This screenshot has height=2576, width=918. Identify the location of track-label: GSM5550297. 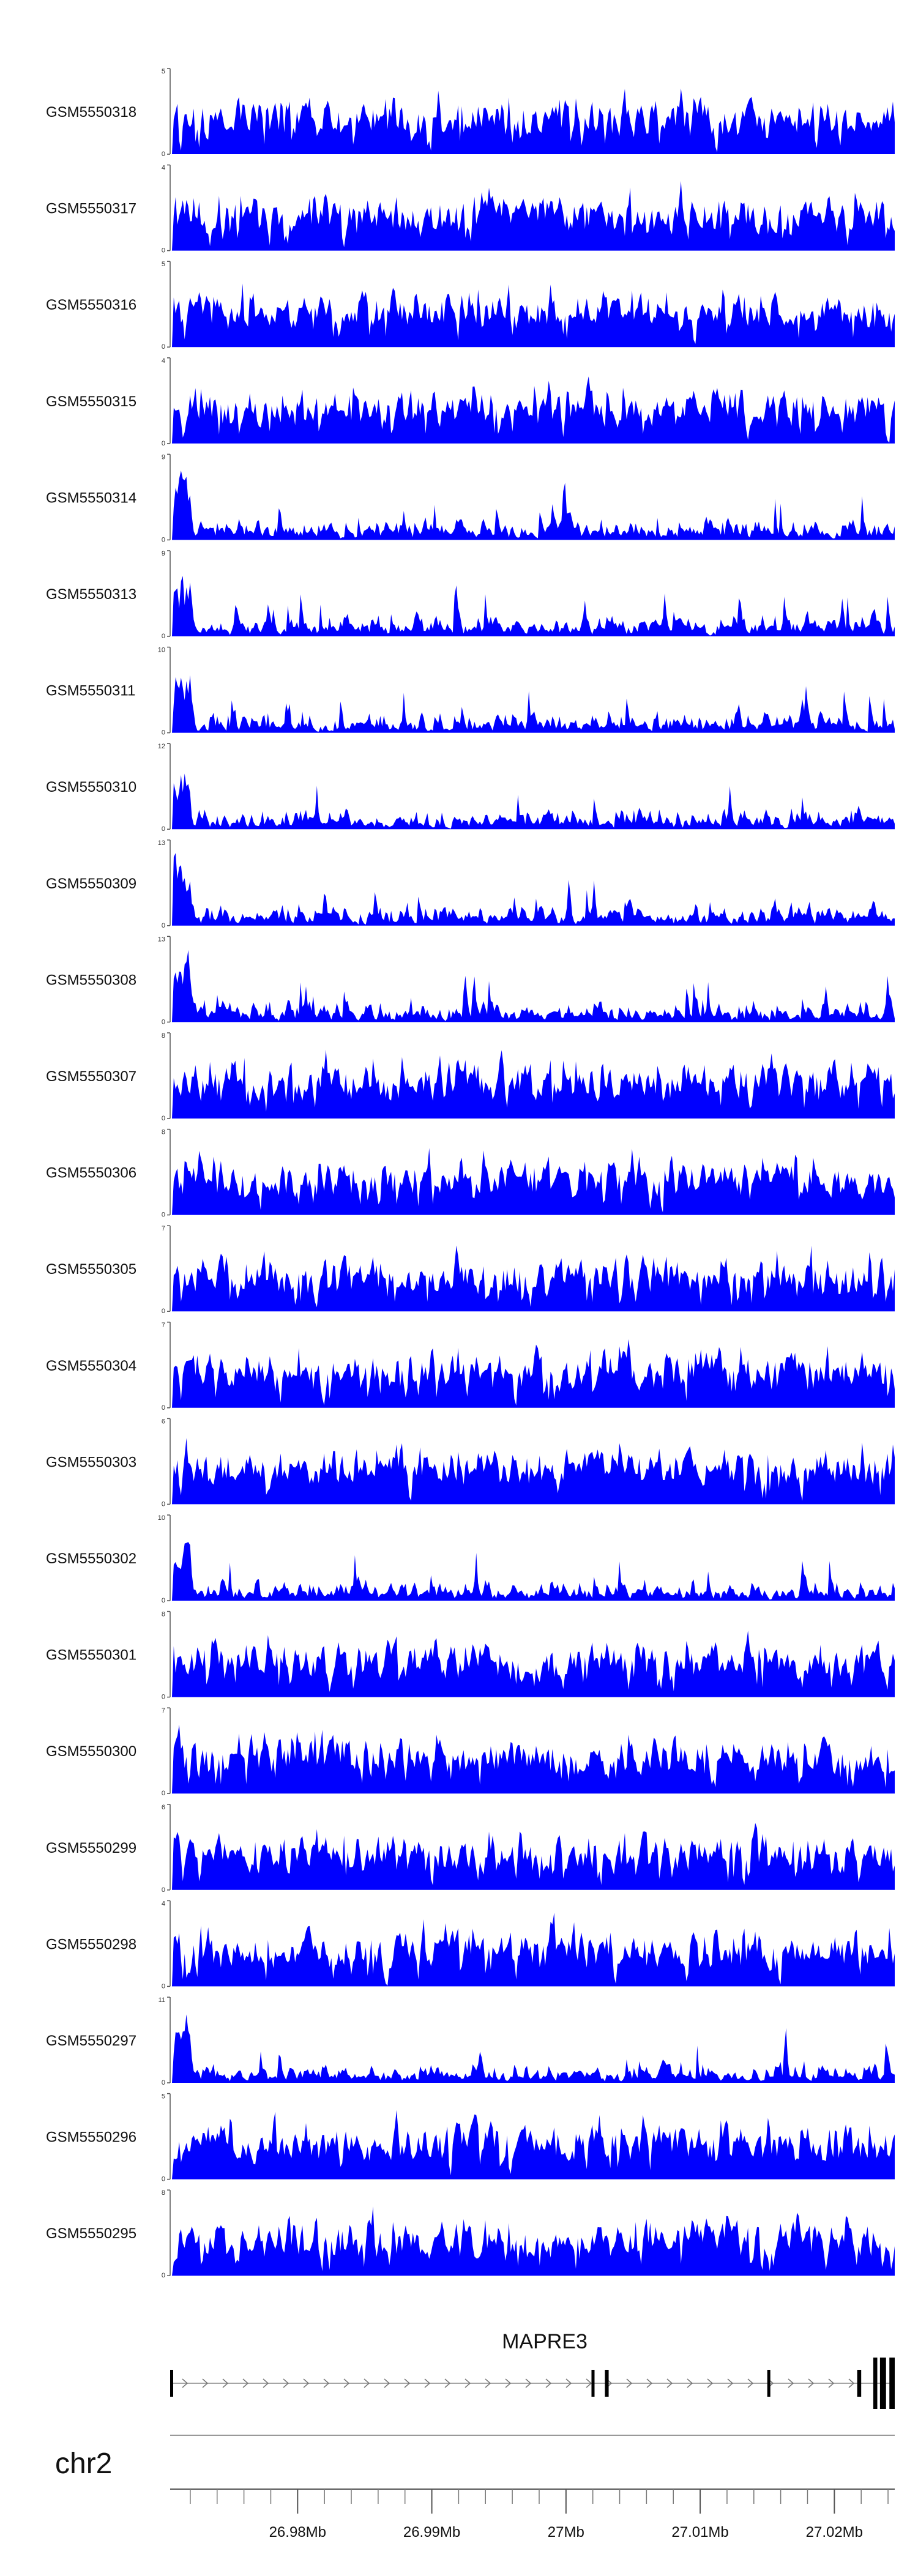
(91, 2041).